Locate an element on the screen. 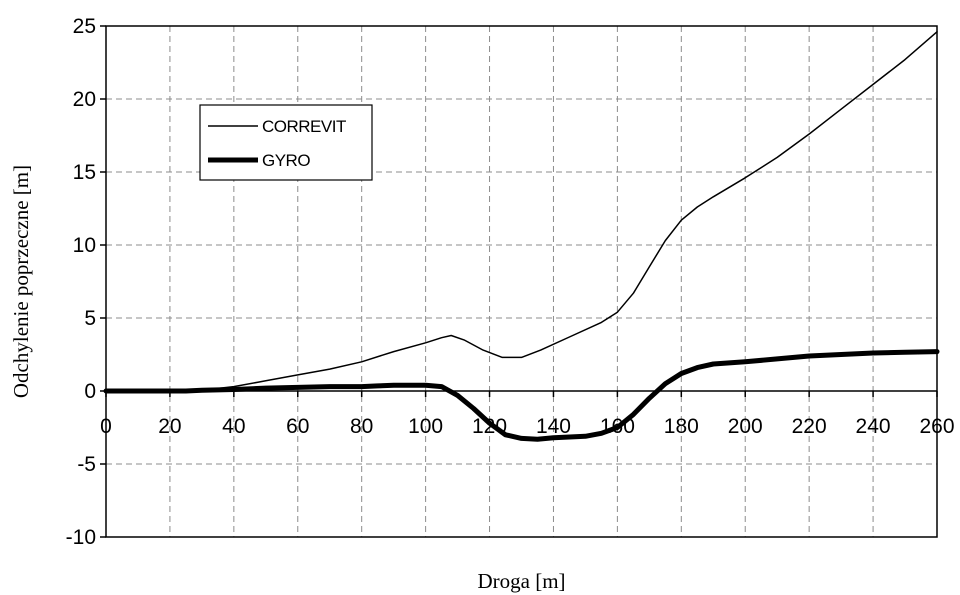 The height and width of the screenshot is (595, 960). legend-label: GYRO is located at coordinates (286, 160).